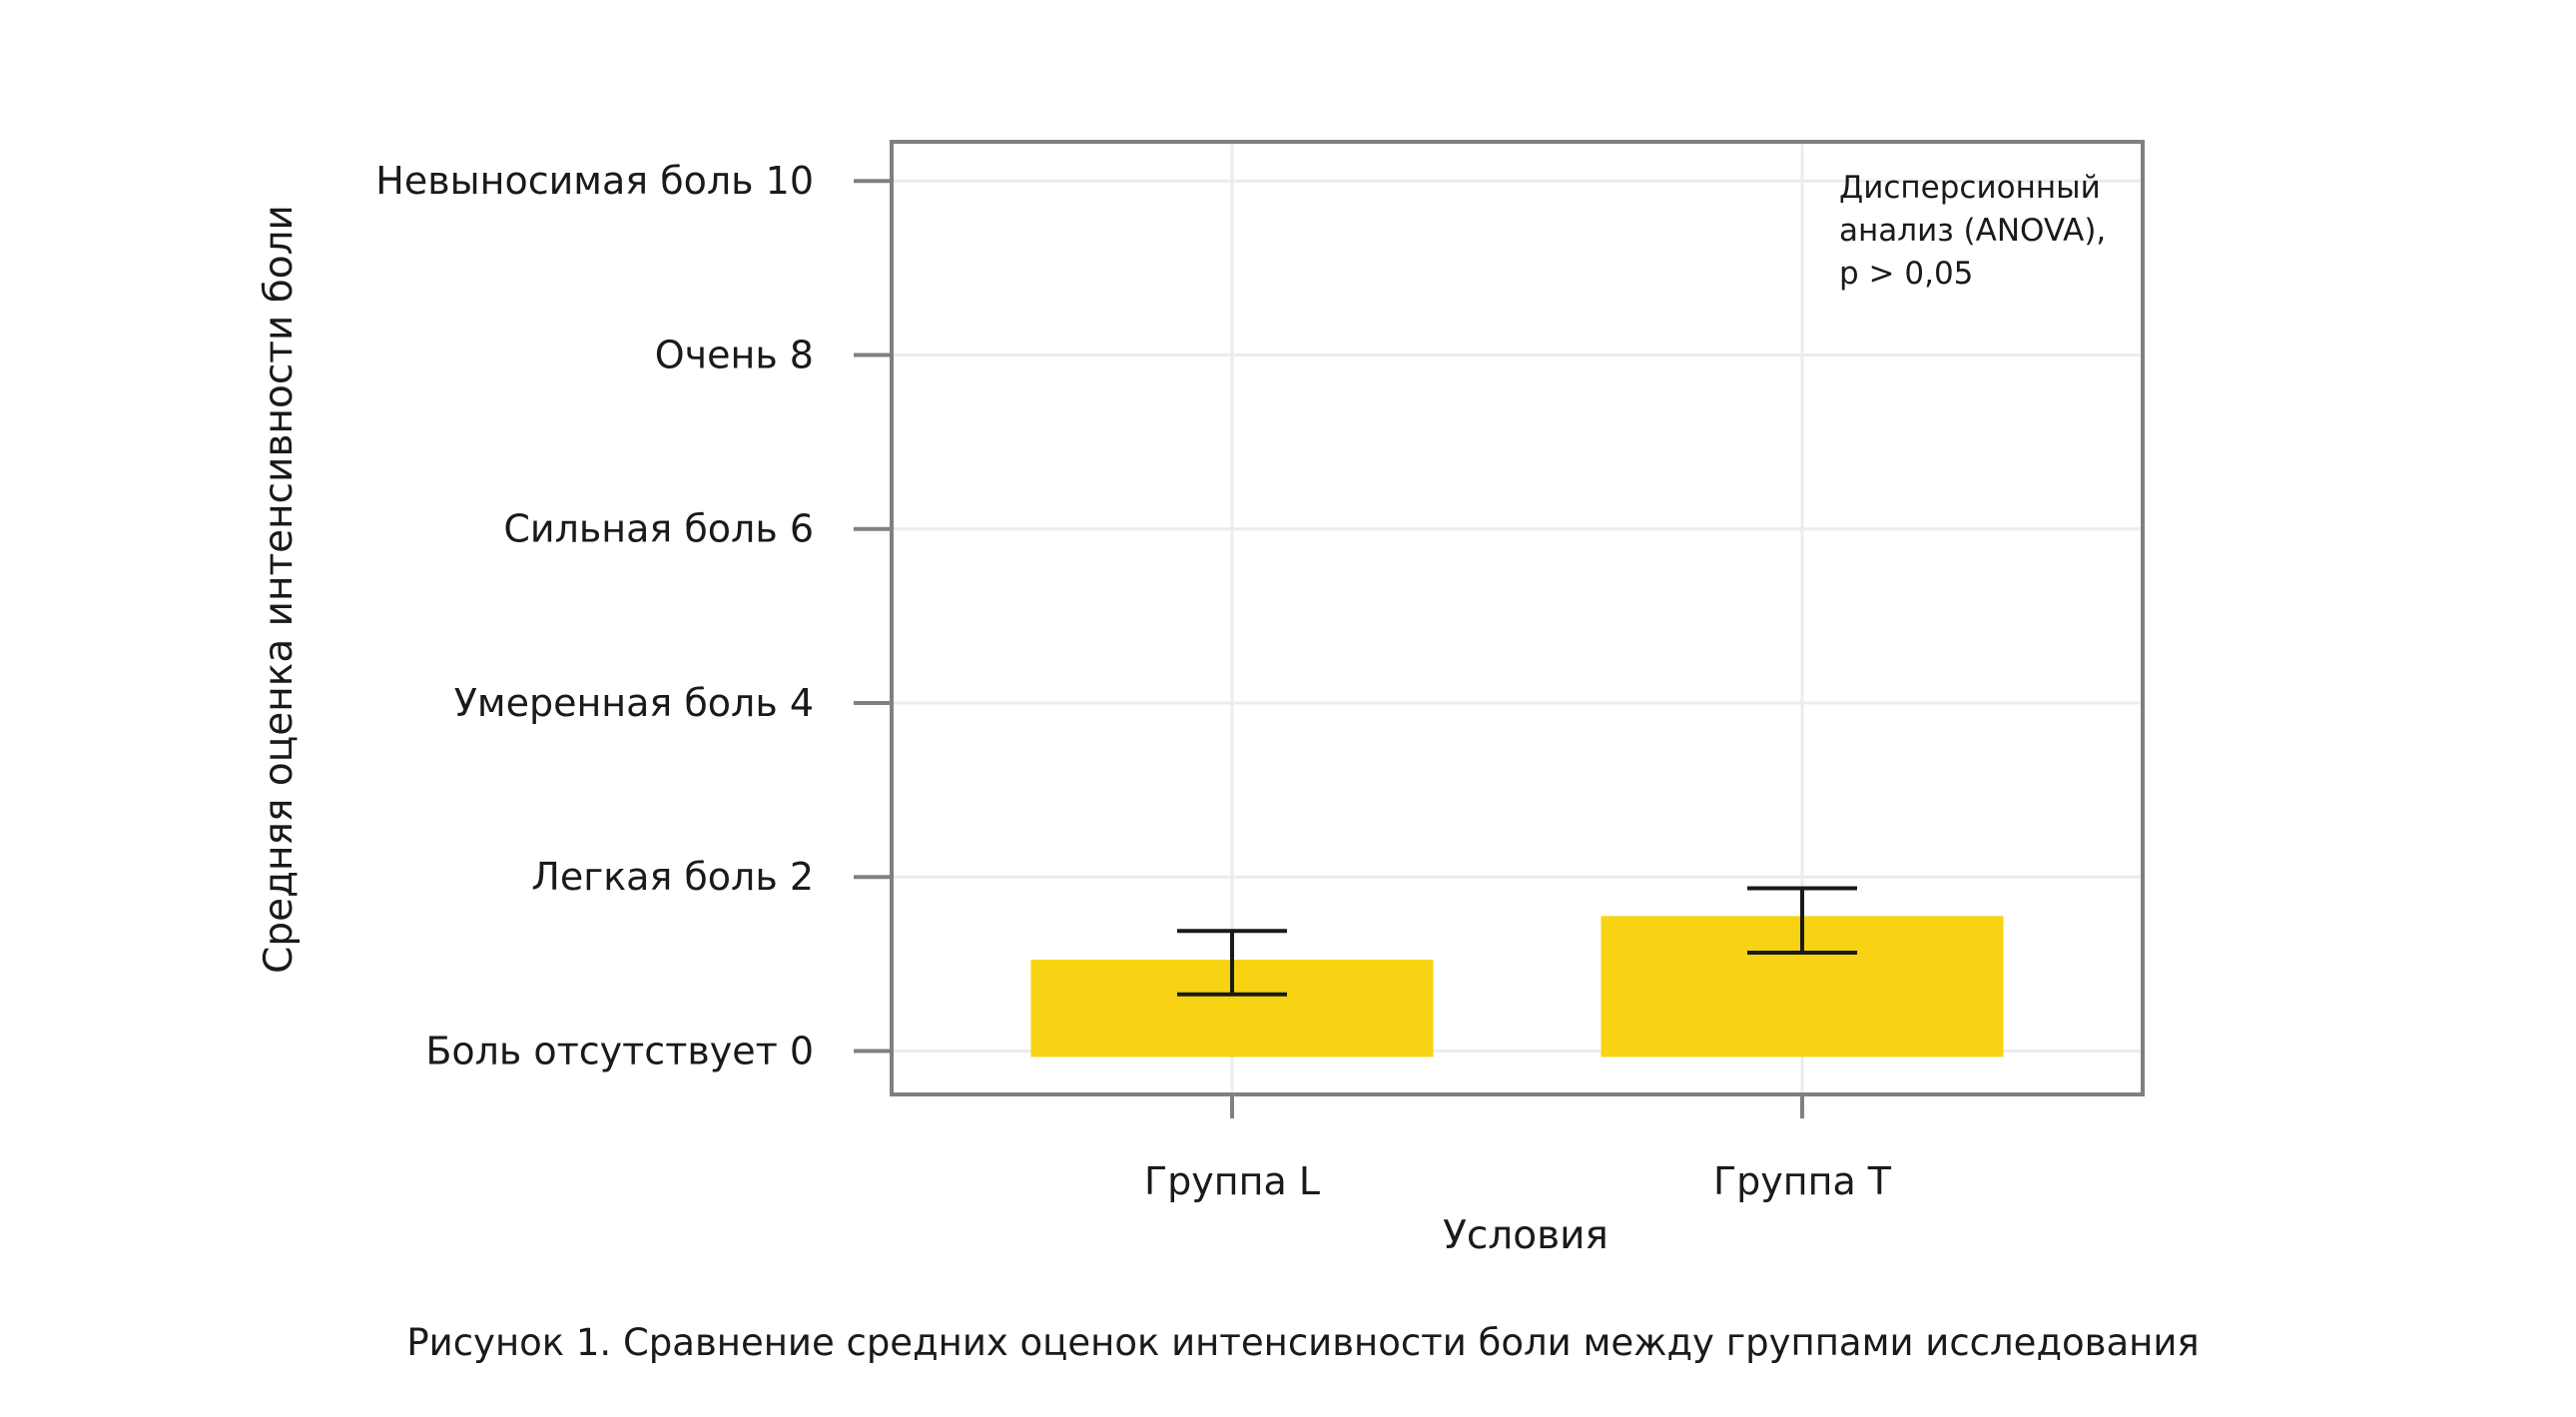 This screenshot has width=2576, height=1417. Describe the element at coordinates (672, 877) in the screenshot. I see `y-tick-label: Легкая боль 2` at that location.